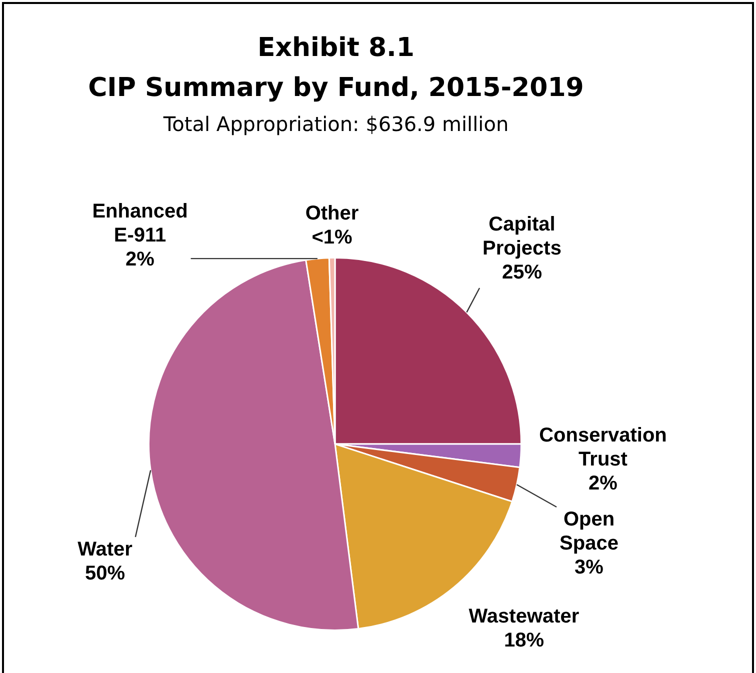 The width and height of the screenshot is (756, 673). Describe the element at coordinates (336, 124) in the screenshot. I see `chart-subtitle: Total Appropriation: $636.9 million` at that location.